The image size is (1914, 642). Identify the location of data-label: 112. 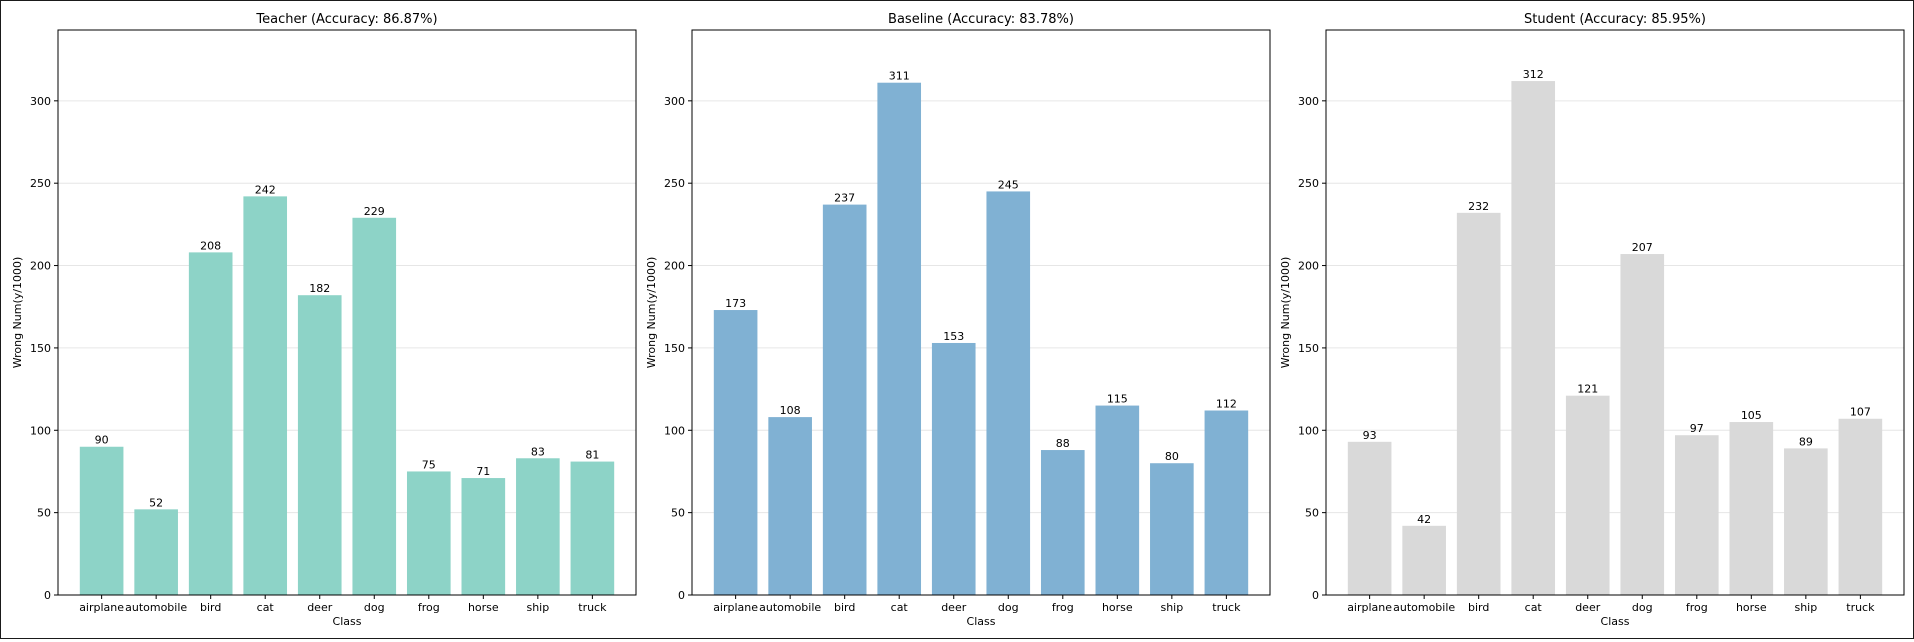
(1226, 404).